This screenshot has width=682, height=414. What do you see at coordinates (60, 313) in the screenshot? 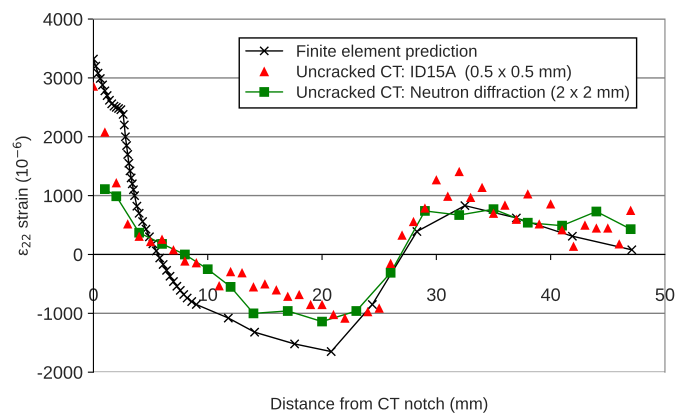
I see `y-tick-label: -1000` at bounding box center [60, 313].